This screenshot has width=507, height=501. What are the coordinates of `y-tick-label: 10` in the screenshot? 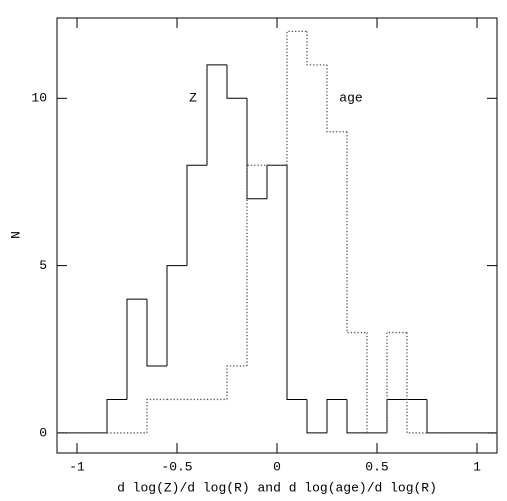 It's located at (39, 98).